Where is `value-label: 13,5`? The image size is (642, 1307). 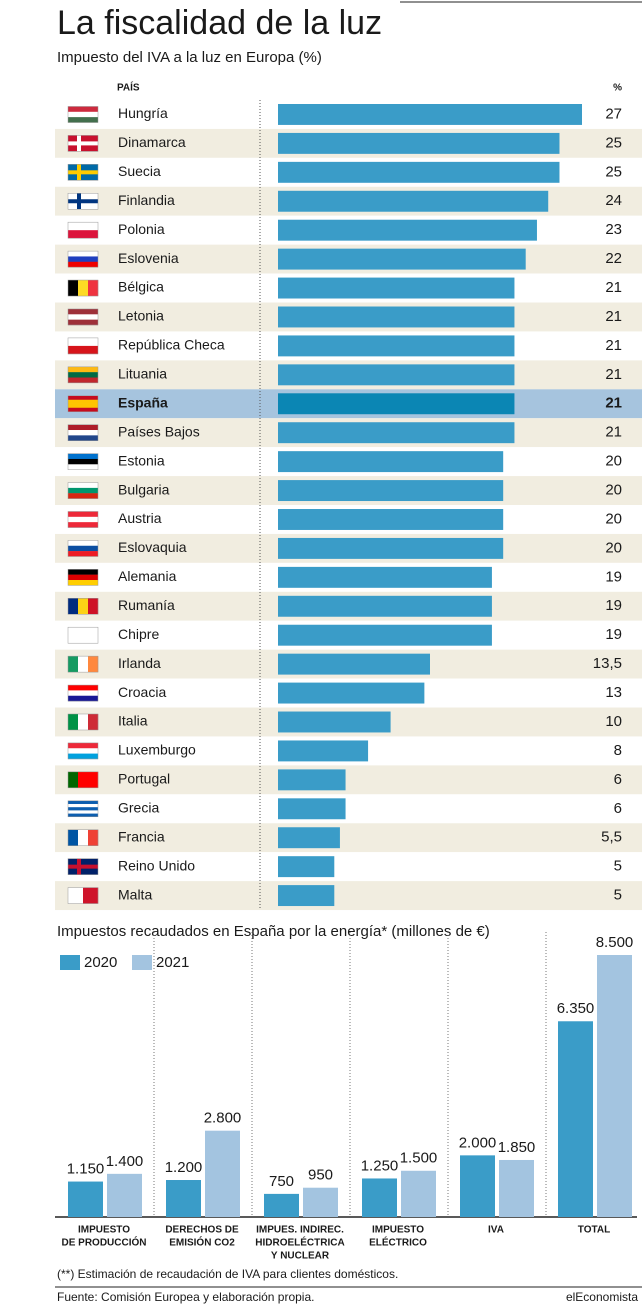
value-label: 13,5 is located at coordinates (607, 663).